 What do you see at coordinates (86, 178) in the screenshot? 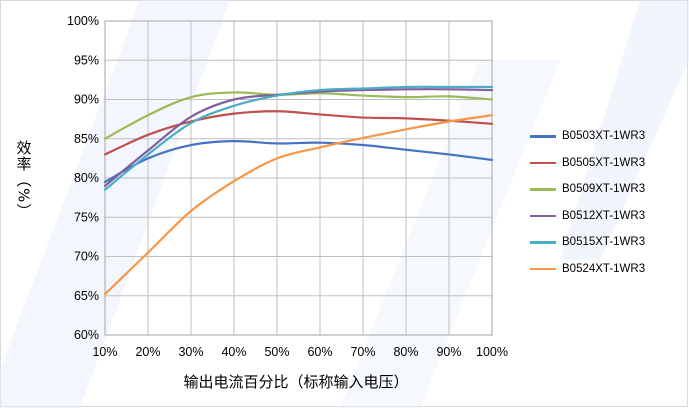
I see `y-tick-label: 80%` at bounding box center [86, 178].